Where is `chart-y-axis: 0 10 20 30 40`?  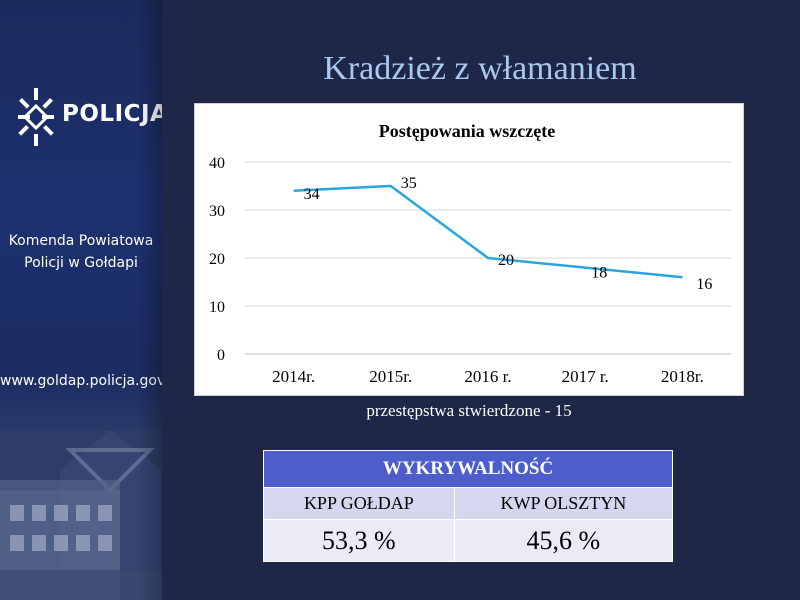 chart-y-axis: 0 10 20 30 40 is located at coordinates (217, 259).